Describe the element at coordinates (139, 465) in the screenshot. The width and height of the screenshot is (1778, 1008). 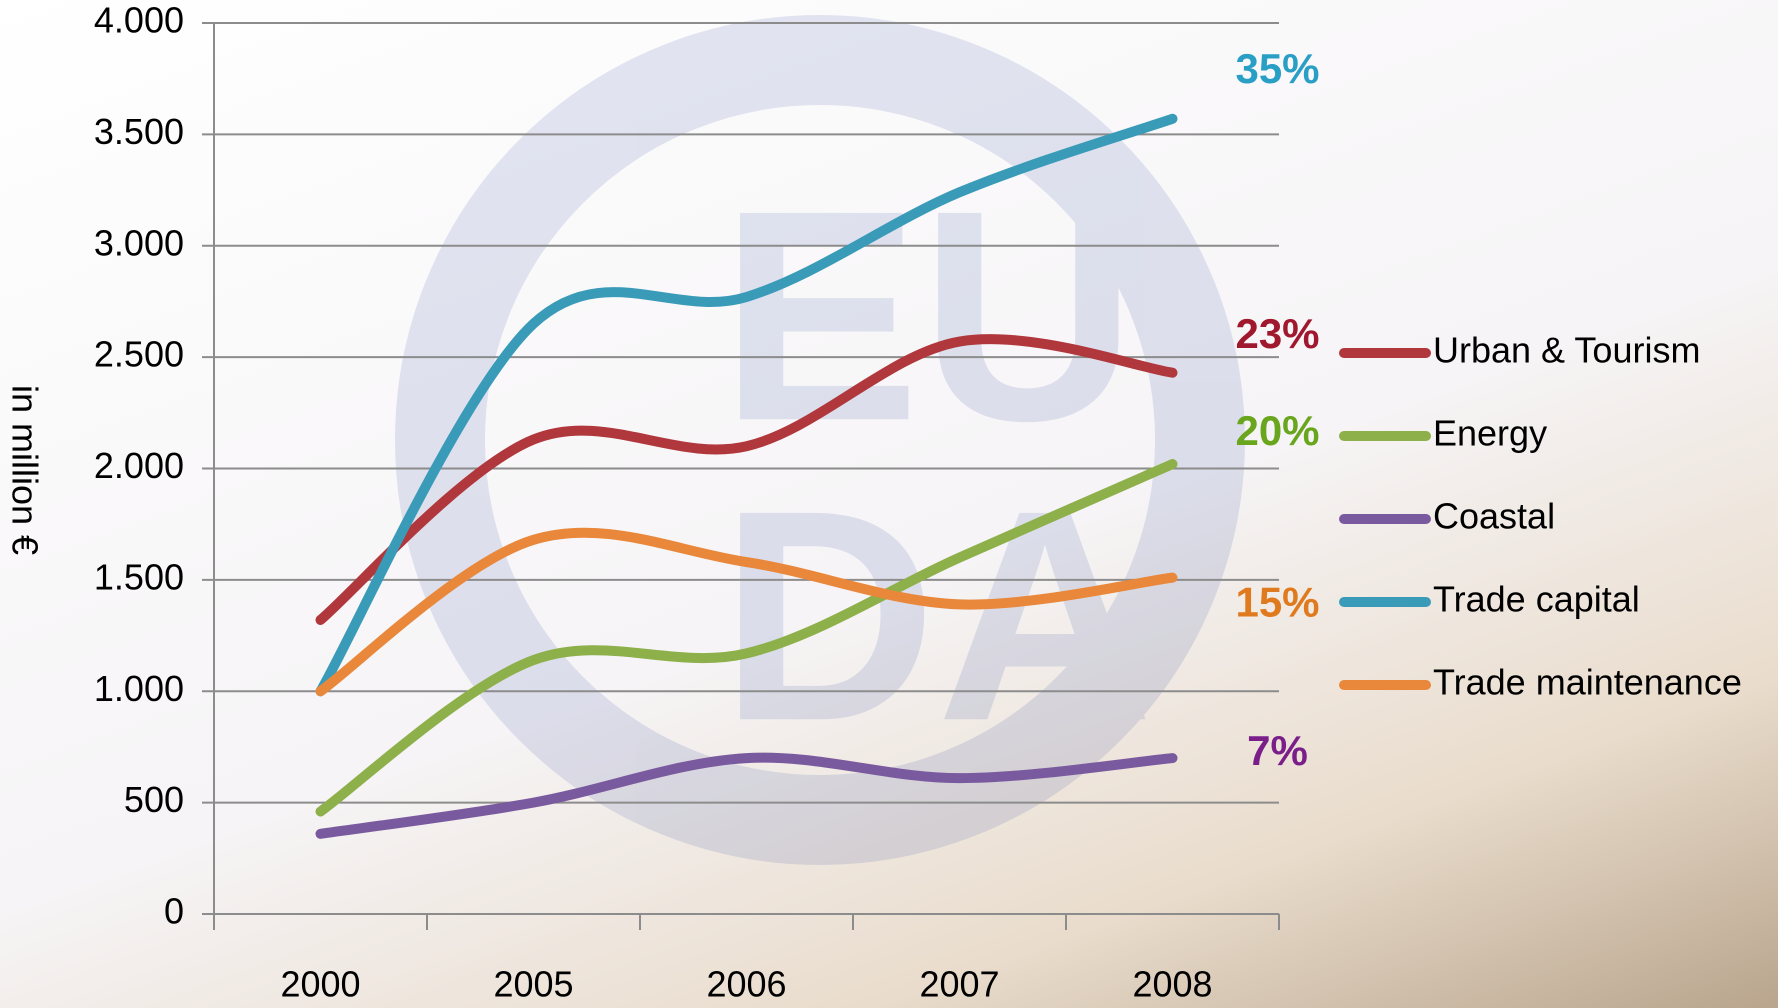
I see `y-tick-label: 2.000` at that location.